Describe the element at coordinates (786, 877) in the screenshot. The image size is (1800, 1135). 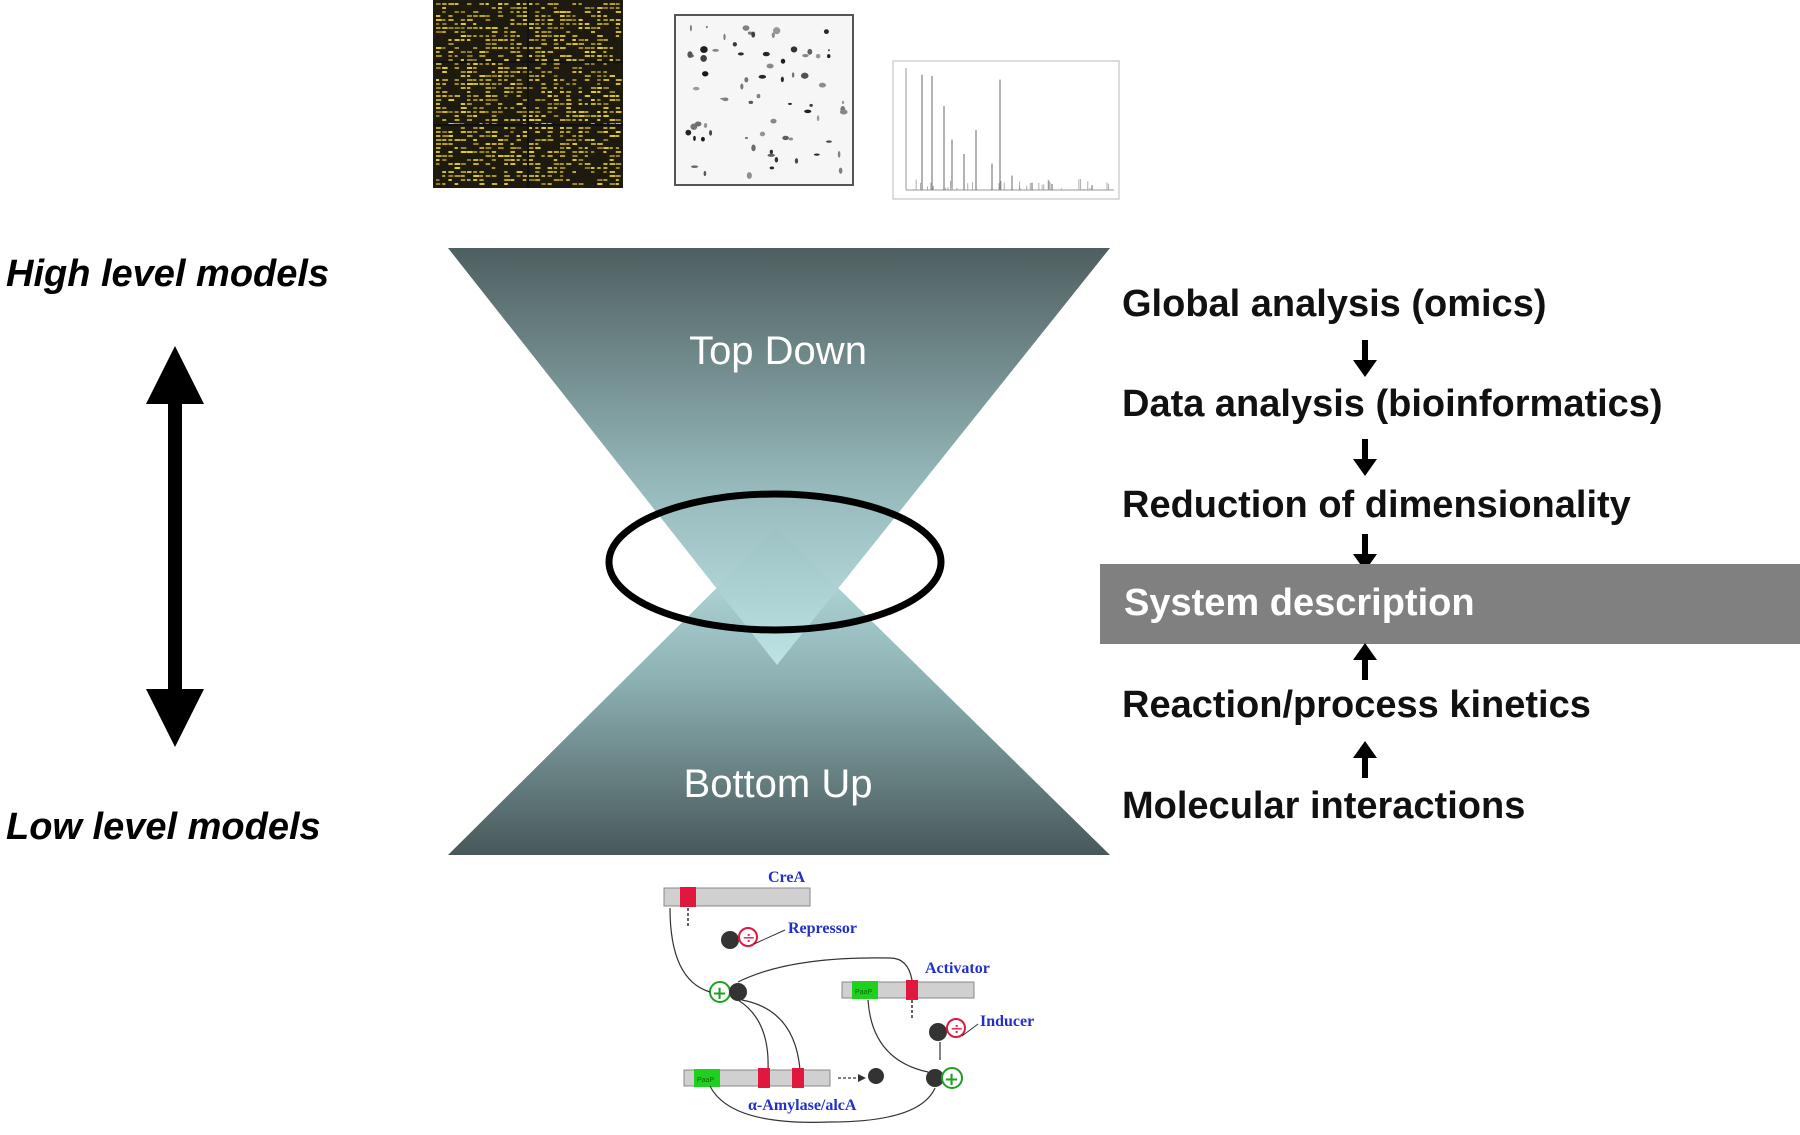
I see `crea-label: CreA` at that location.